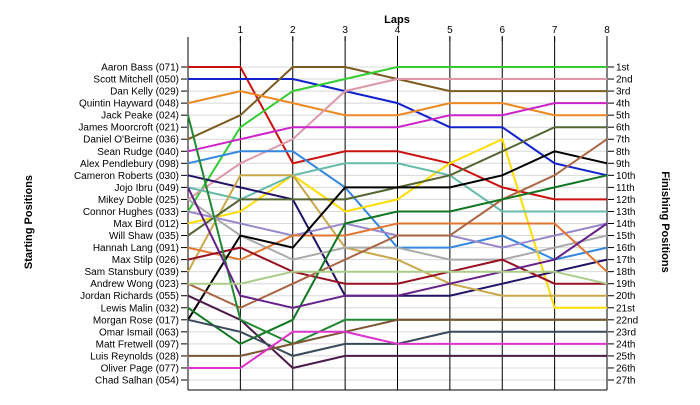  What do you see at coordinates (138, 200) in the screenshot?
I see `starting-label: Mikey Doble (025)` at bounding box center [138, 200].